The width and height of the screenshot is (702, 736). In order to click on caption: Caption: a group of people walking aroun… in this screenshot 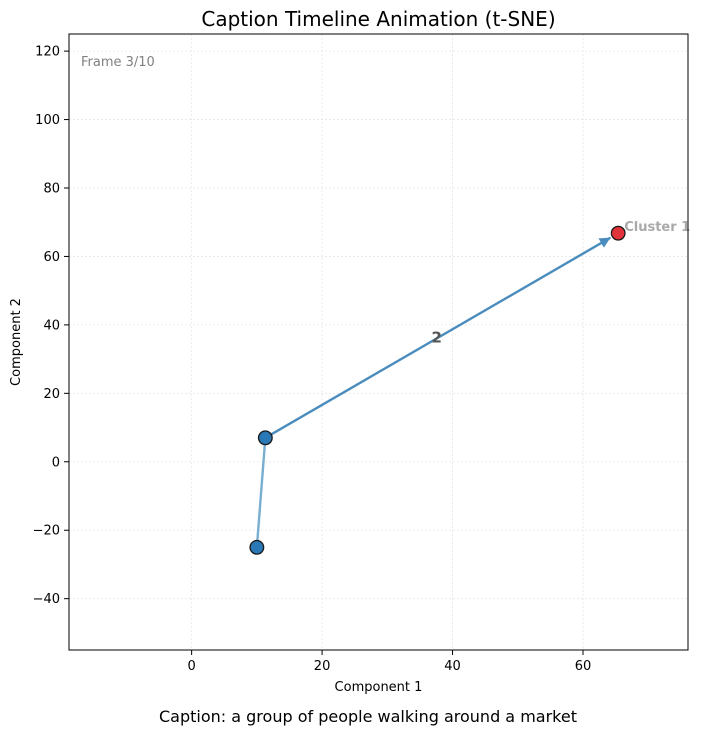, I will do `click(368, 716)`.